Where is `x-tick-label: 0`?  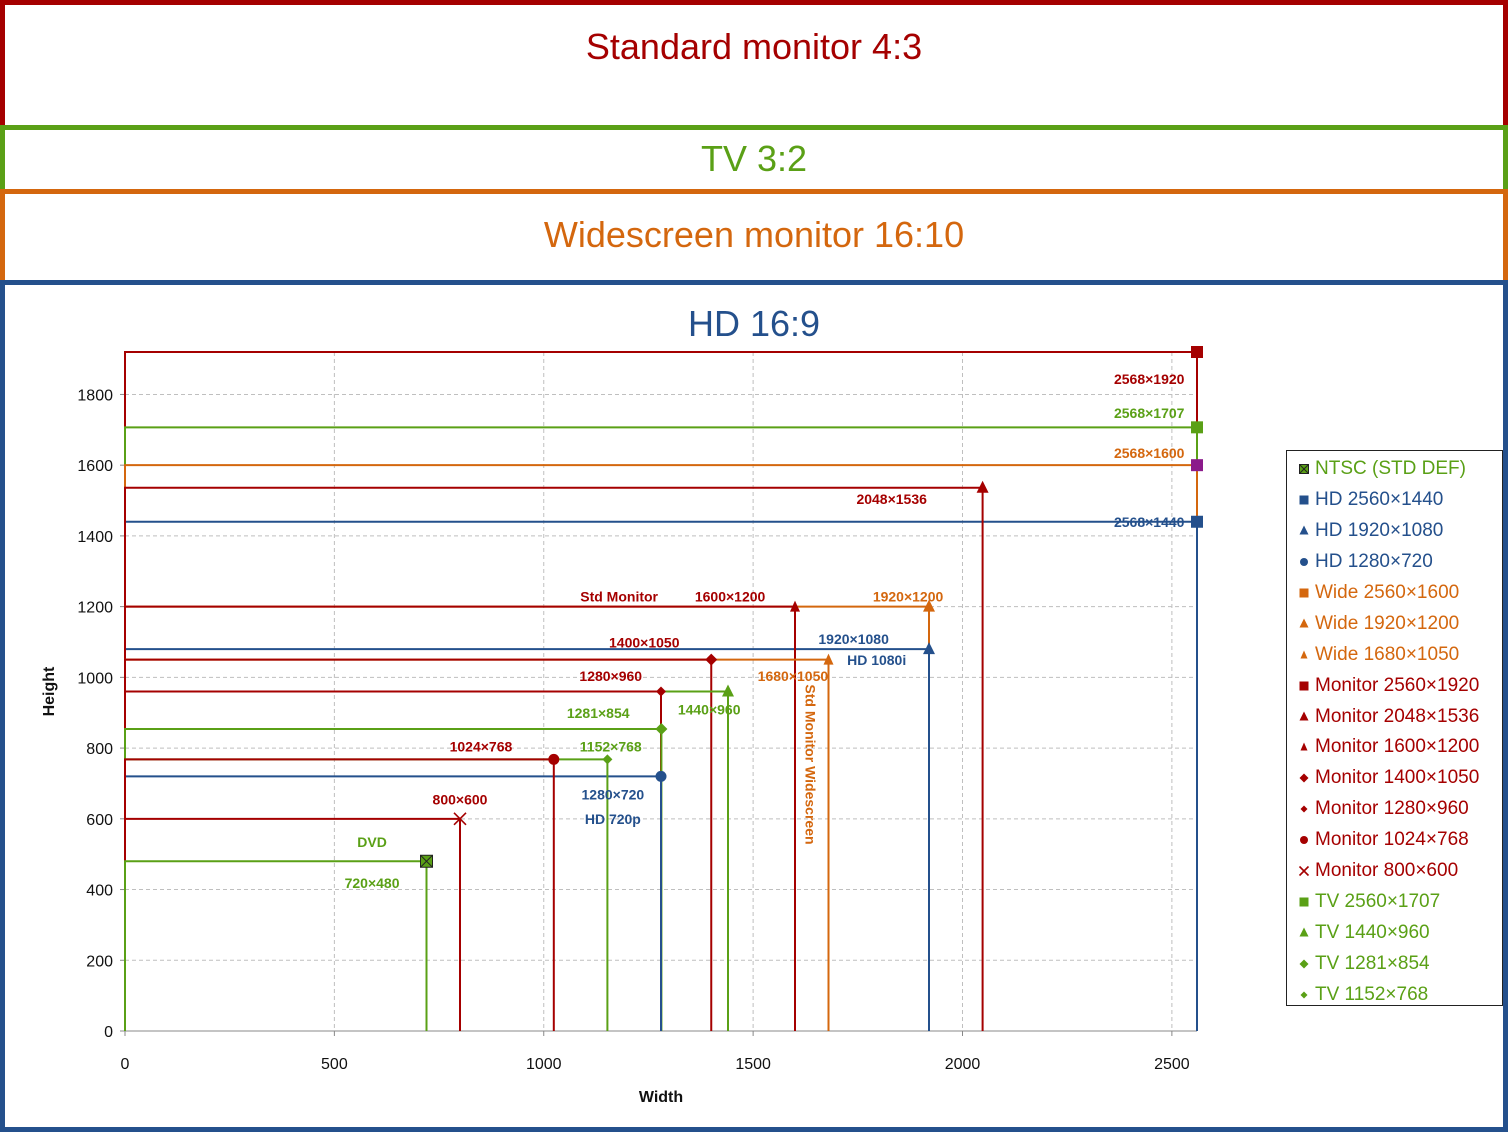
x-tick-label: 0 is located at coordinates (125, 1064).